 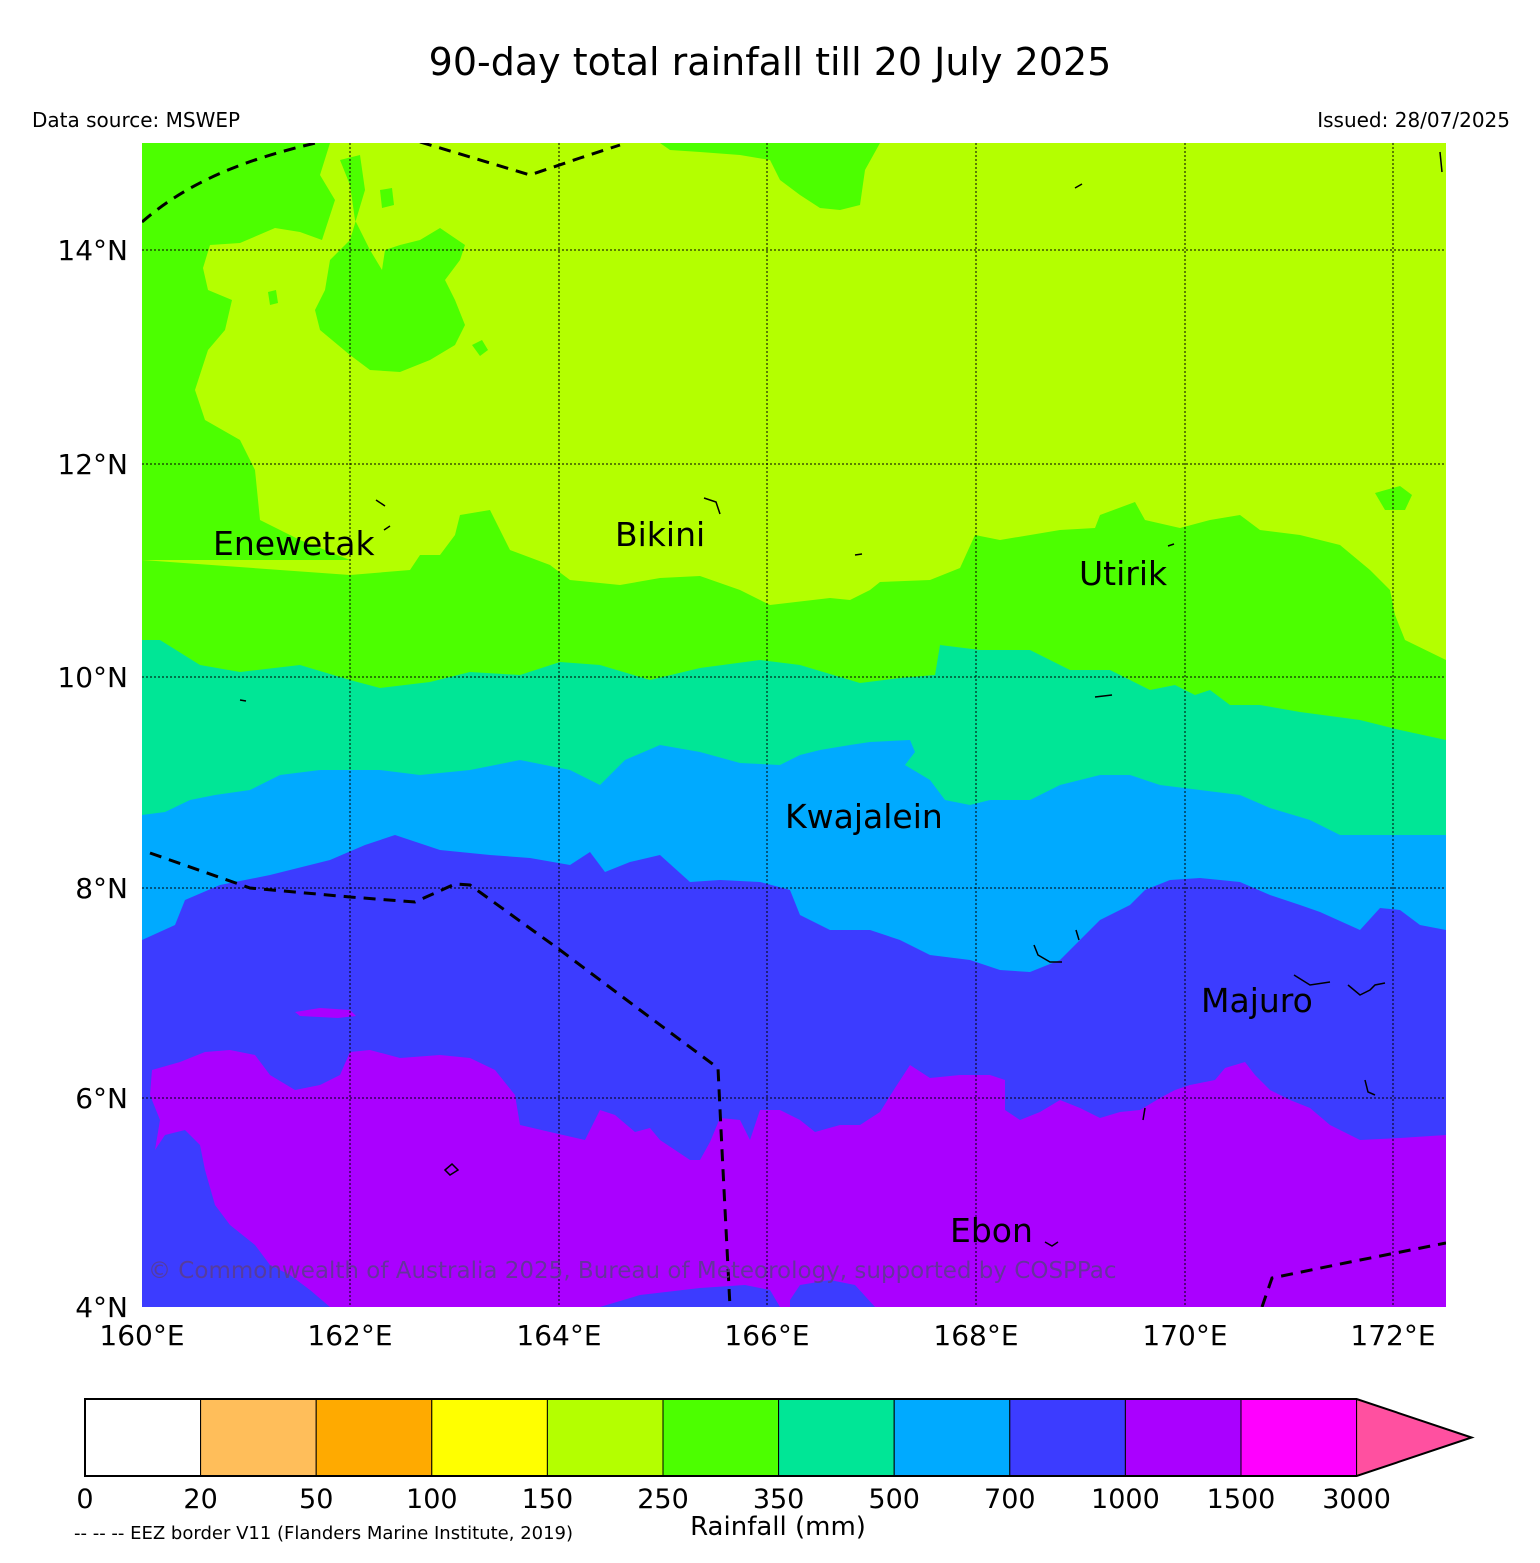 I want to click on band-250-350-north-strip, so click(x=770, y=176).